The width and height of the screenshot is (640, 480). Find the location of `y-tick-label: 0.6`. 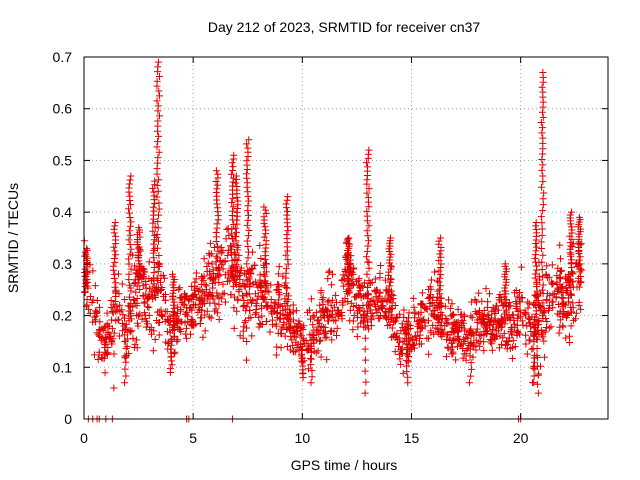

y-tick-label: 0.6 is located at coordinates (63, 109).